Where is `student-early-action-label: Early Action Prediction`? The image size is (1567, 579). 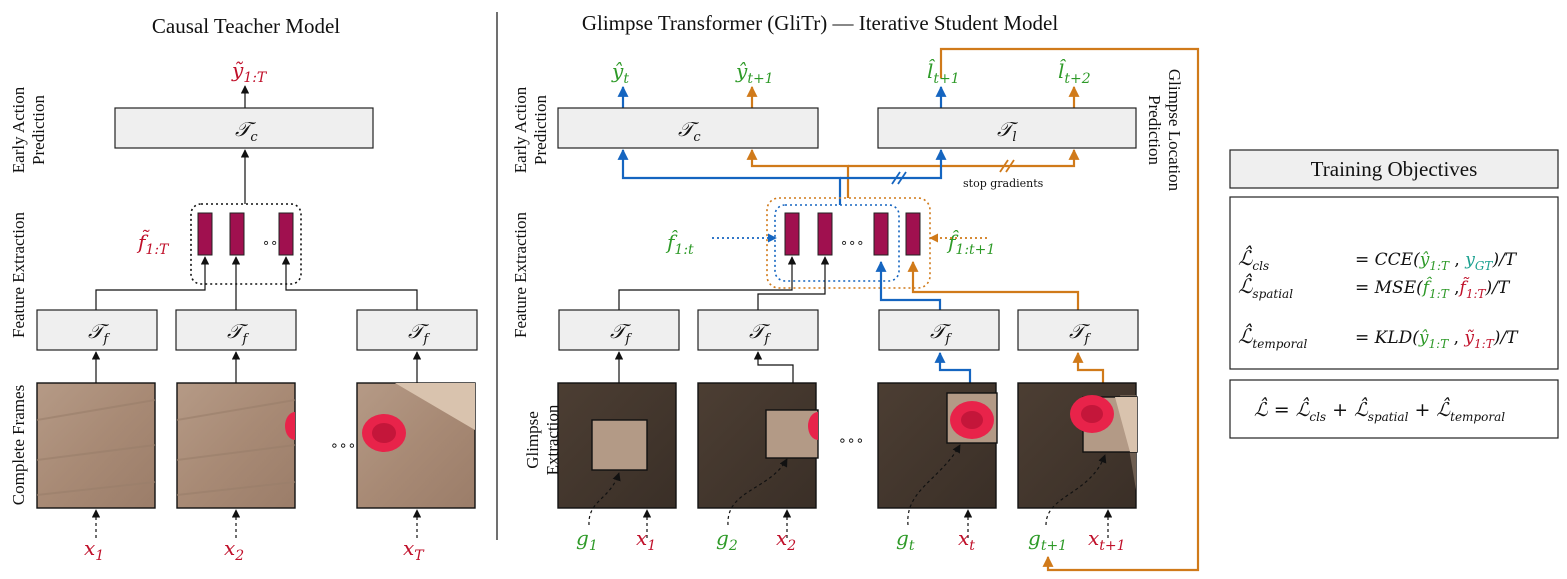 student-early-action-label: Early Action Prediction is located at coordinates (530, 129).